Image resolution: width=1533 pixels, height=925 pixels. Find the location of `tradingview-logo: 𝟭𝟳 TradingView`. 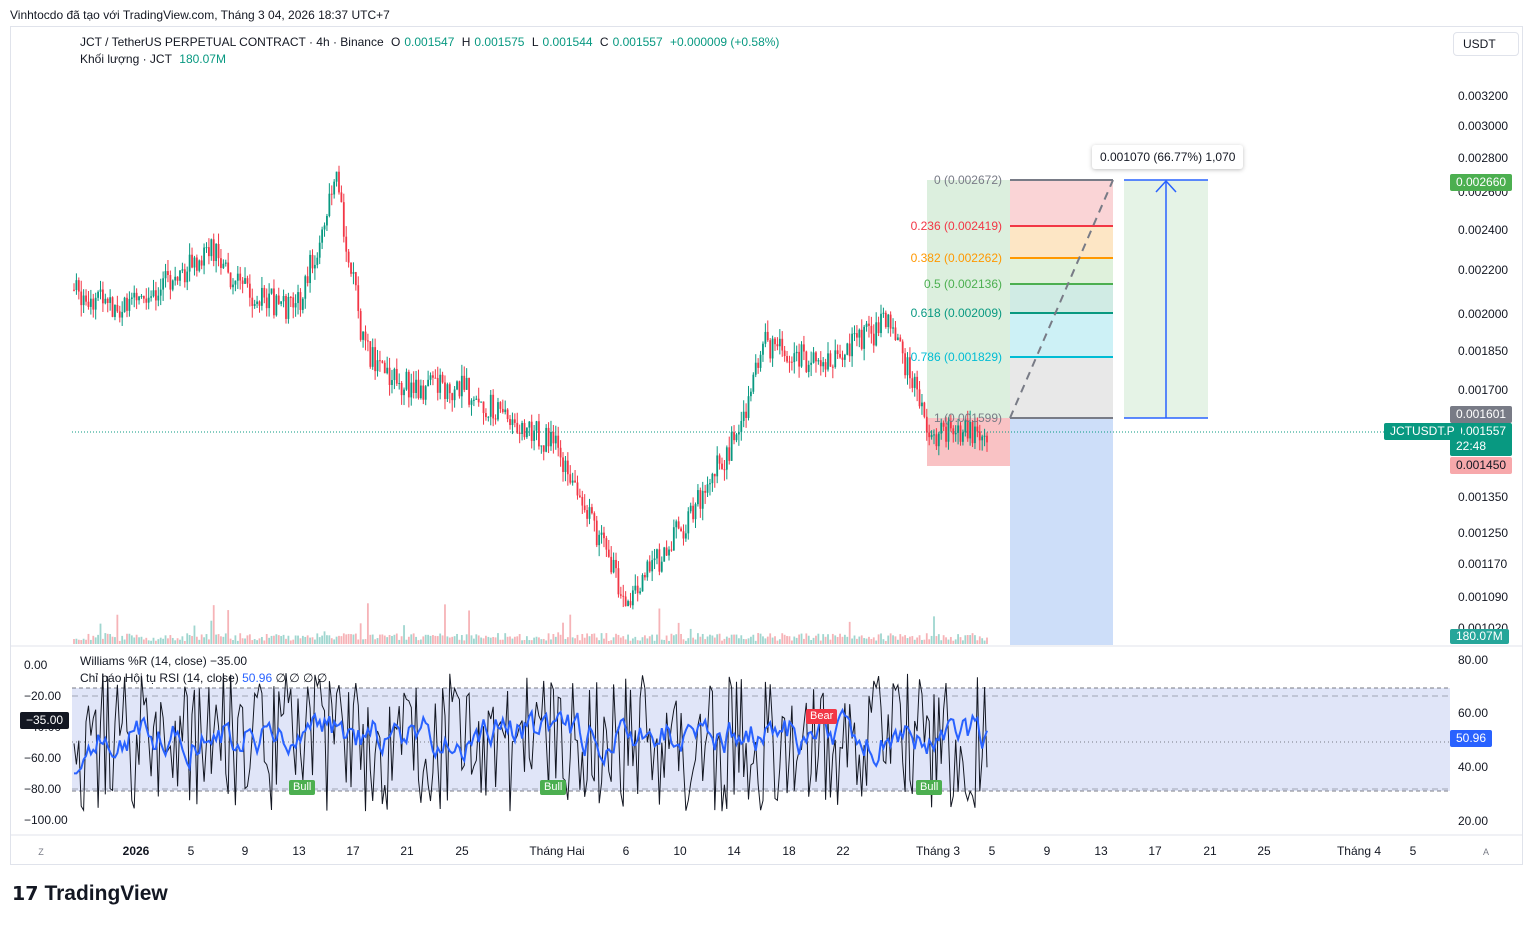

tradingview-logo: 𝟭𝟳 TradingView is located at coordinates (90, 893).